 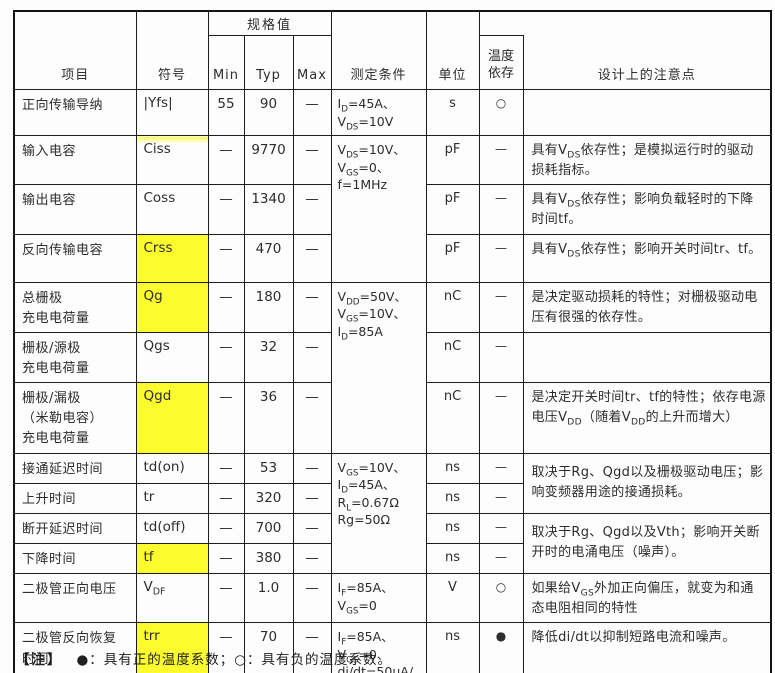 I want to click on item-cell: 正向传输导纳, so click(x=75, y=112).